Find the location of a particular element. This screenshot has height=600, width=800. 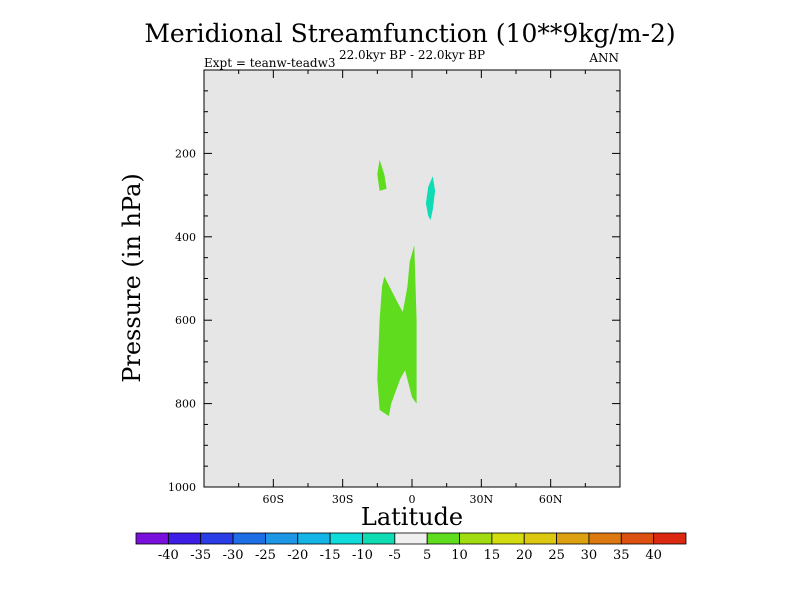

colorbar-label: -20 is located at coordinates (297, 555).